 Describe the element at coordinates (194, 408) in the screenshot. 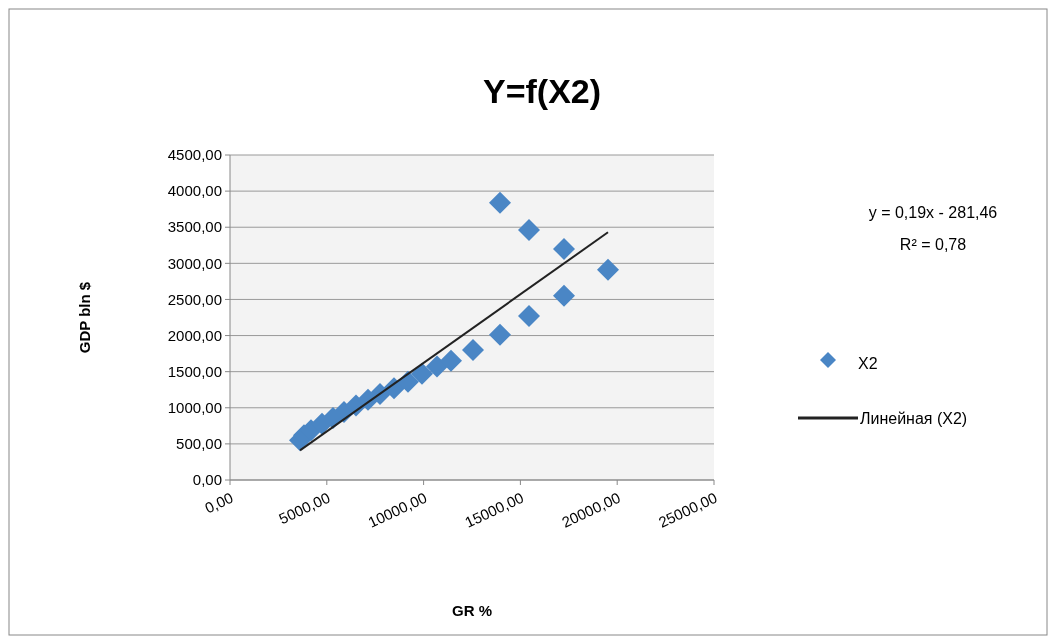

I see `y-tick-label: 1000,00` at that location.